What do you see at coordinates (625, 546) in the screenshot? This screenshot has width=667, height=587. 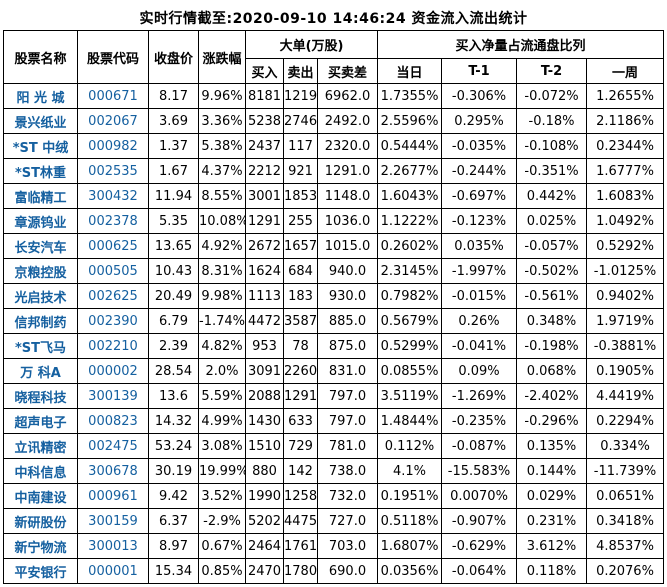 I see `cell-ratio-week: 4.8537%` at bounding box center [625, 546].